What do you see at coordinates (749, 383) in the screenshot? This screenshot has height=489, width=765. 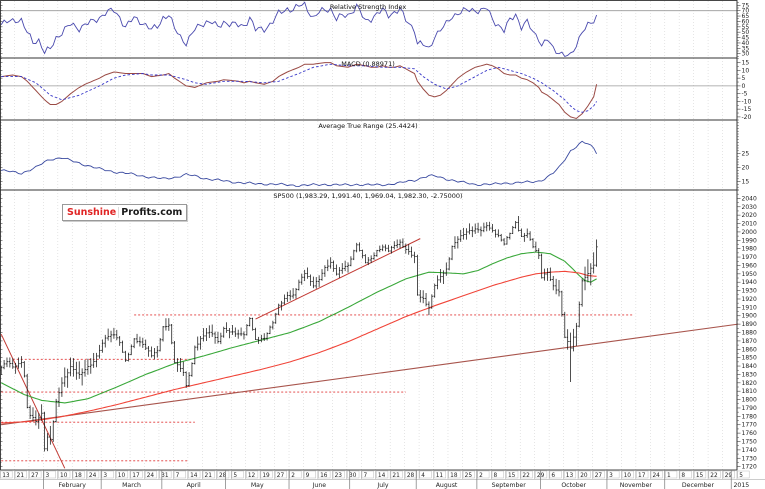 I see `tick-label: 1820` at bounding box center [749, 383].